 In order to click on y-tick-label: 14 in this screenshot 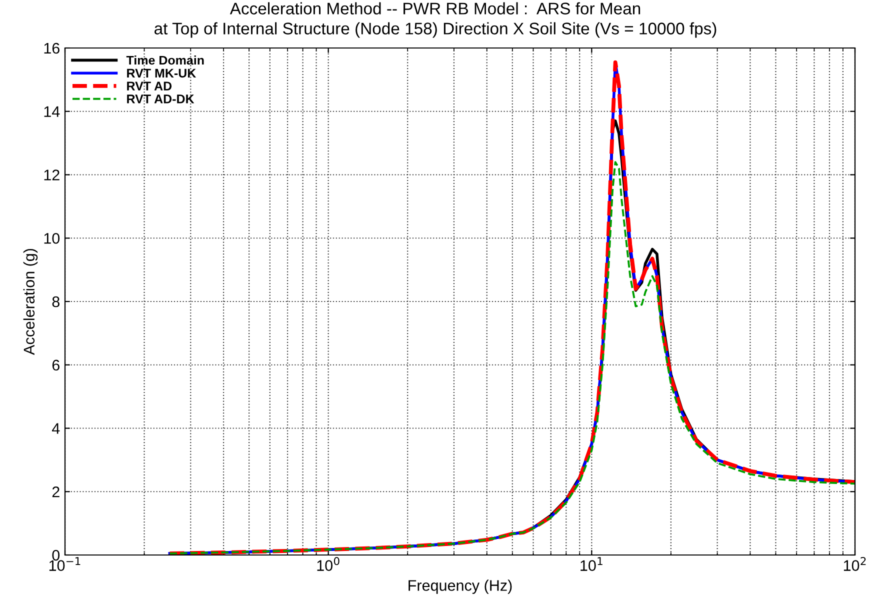, I will do `click(52, 111)`.